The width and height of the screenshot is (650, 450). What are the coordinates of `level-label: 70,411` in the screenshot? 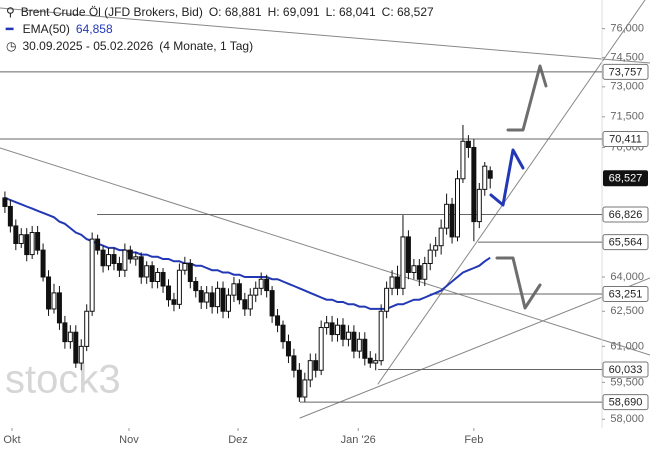 It's located at (625, 139).